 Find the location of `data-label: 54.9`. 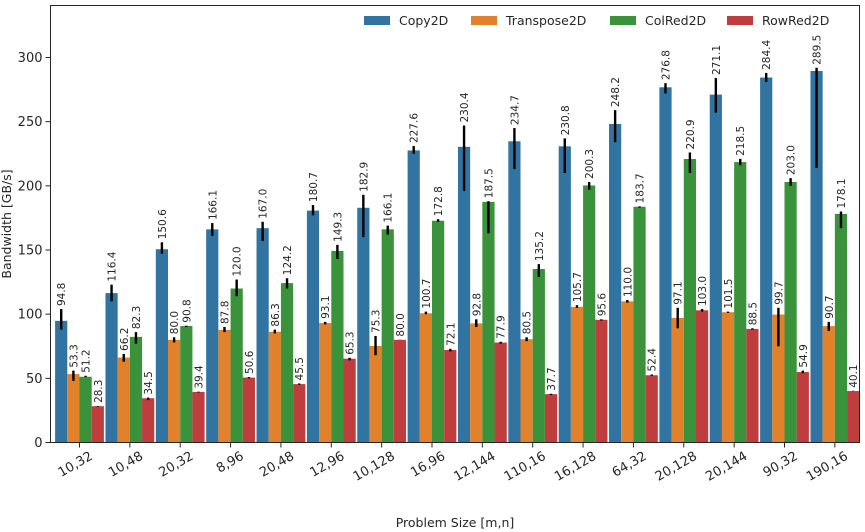

data-label: 54.9 is located at coordinates (804, 355).